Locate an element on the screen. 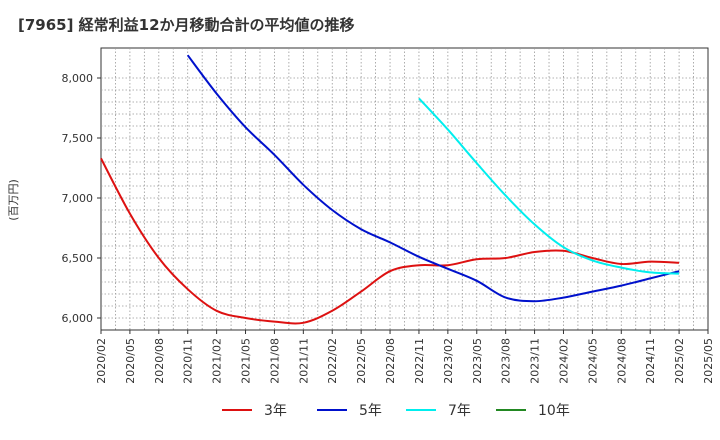 Image resolution: width=720 pixels, height=440 pixels. x-tick-label: 2023/05 is located at coordinates (477, 361).